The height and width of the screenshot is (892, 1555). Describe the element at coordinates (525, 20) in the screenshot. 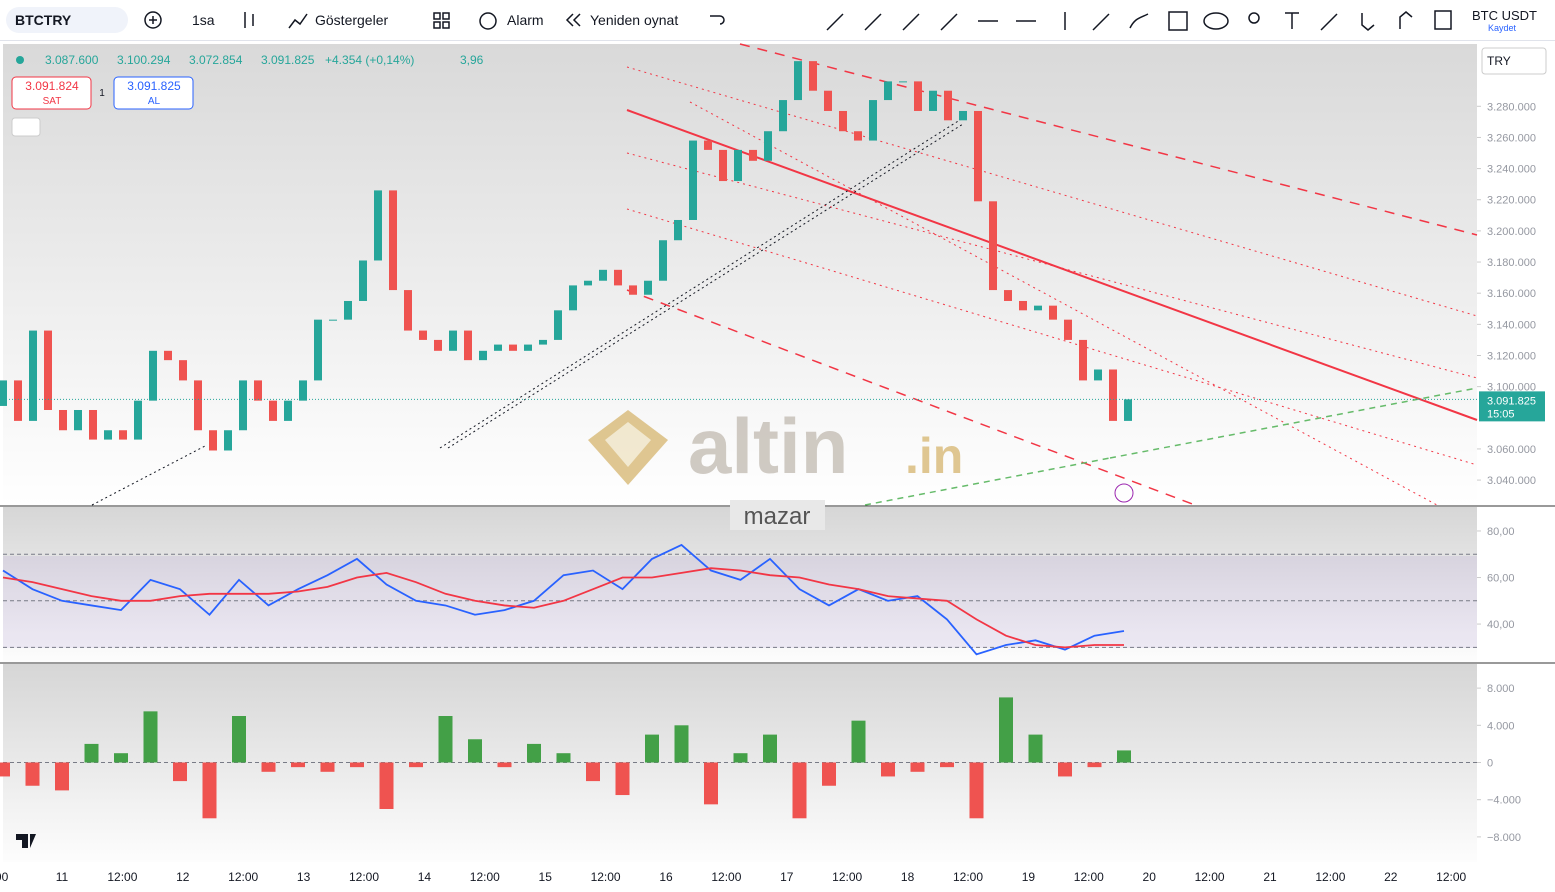

I see `alarm: Alarm` at that location.